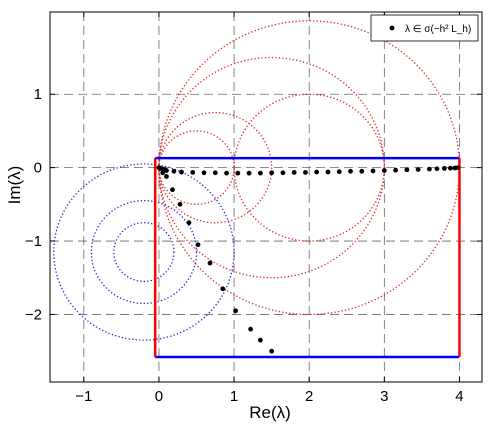  What do you see at coordinates (459, 396) in the screenshot?
I see `x-tick-label: 4` at bounding box center [459, 396].